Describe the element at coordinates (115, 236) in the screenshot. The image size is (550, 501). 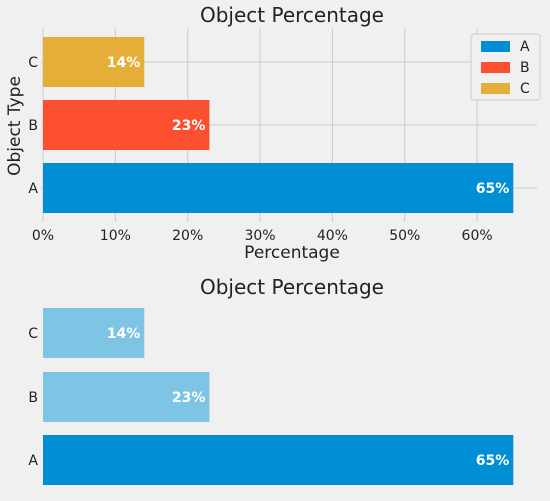
I see `x-tick-label: 10%` at that location.